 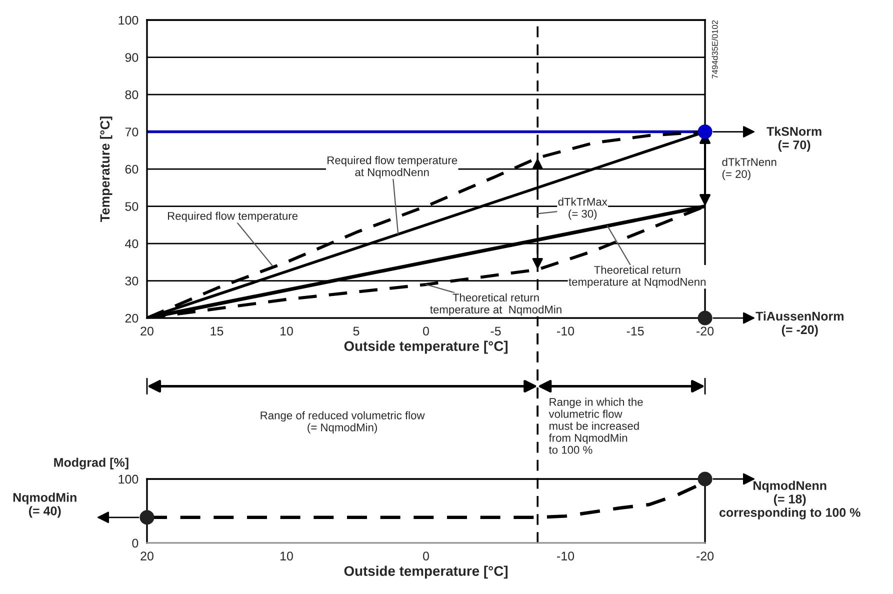 What do you see at coordinates (495, 331) in the screenshot?
I see `x-tick-label: -5` at bounding box center [495, 331].